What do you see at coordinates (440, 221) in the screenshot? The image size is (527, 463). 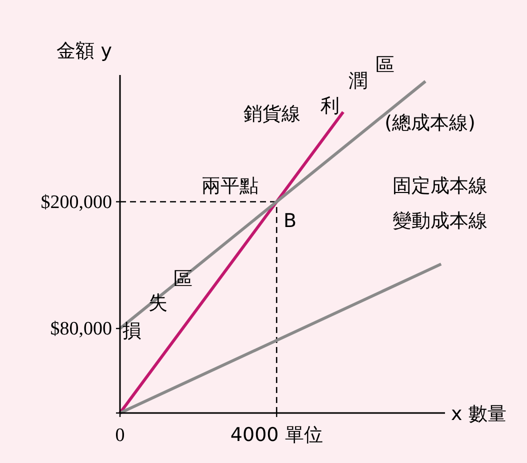 I see `annotation: 變動成本線` at bounding box center [440, 221].